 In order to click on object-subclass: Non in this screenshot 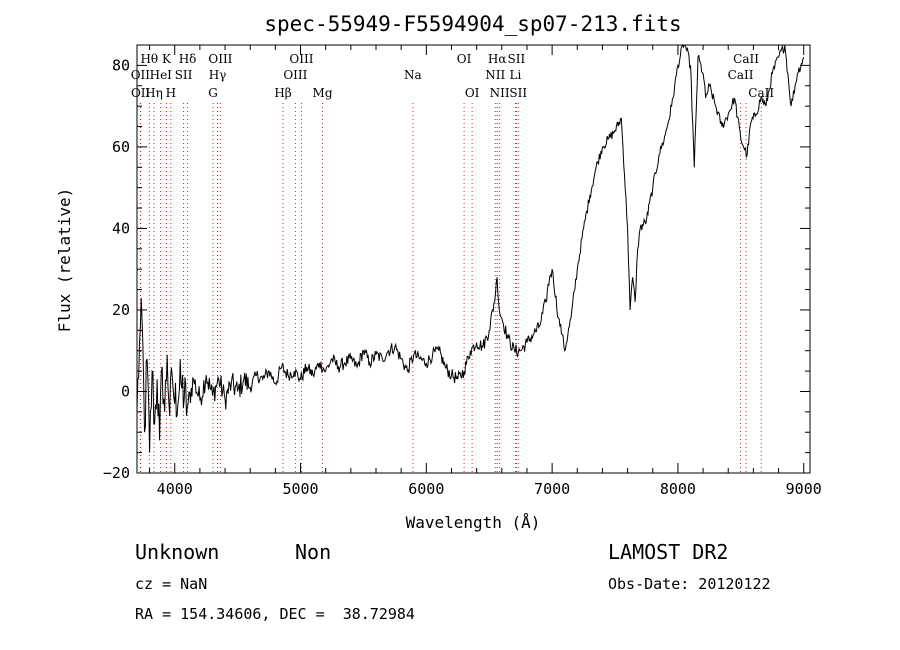, I will do `click(313, 552)`.